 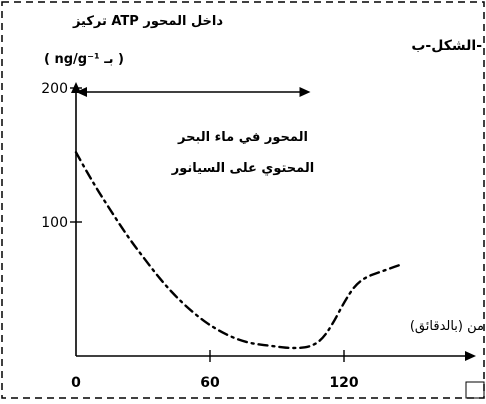 I want to click on y-tick-label: 100, so click(x=54, y=223).